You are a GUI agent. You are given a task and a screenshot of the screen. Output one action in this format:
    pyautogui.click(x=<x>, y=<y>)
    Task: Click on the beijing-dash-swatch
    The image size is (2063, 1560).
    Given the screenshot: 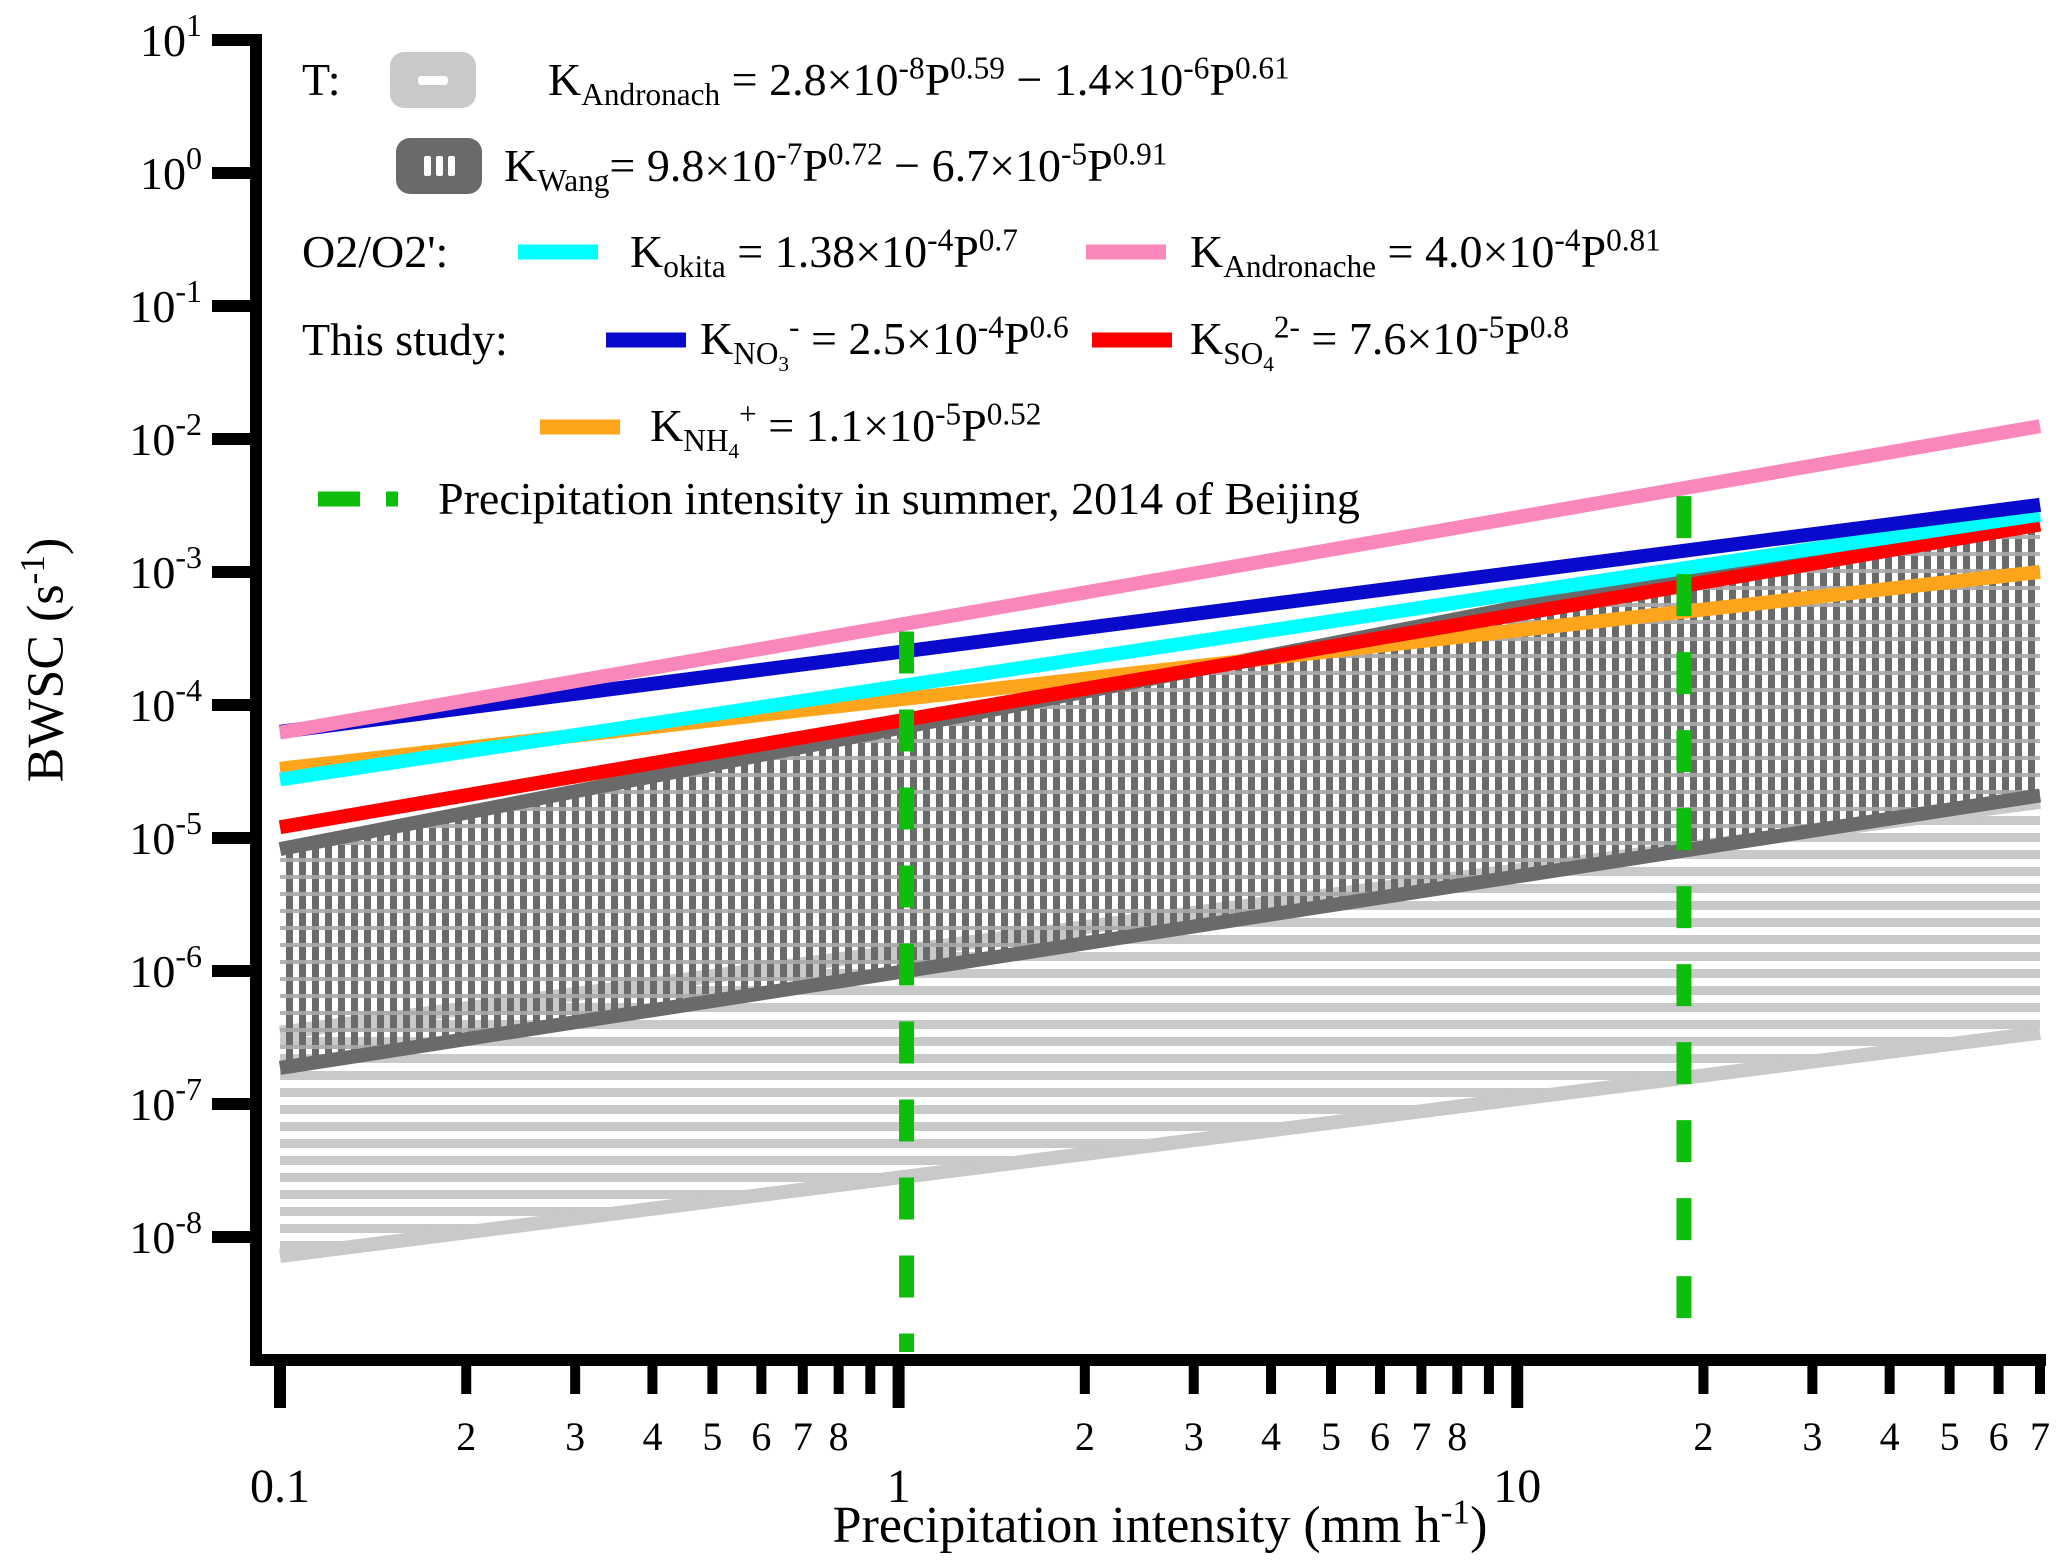 What is the action you would take?
    pyautogui.click(x=358, y=499)
    